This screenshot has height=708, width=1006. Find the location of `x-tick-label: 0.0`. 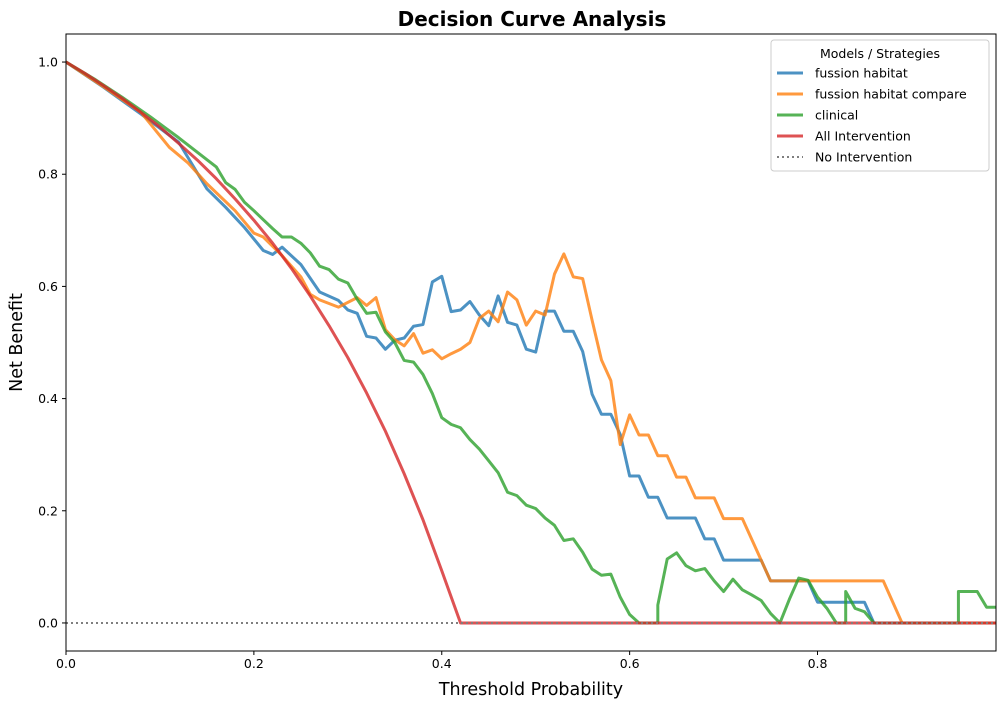

x-tick-label: 0.0 is located at coordinates (66, 663).